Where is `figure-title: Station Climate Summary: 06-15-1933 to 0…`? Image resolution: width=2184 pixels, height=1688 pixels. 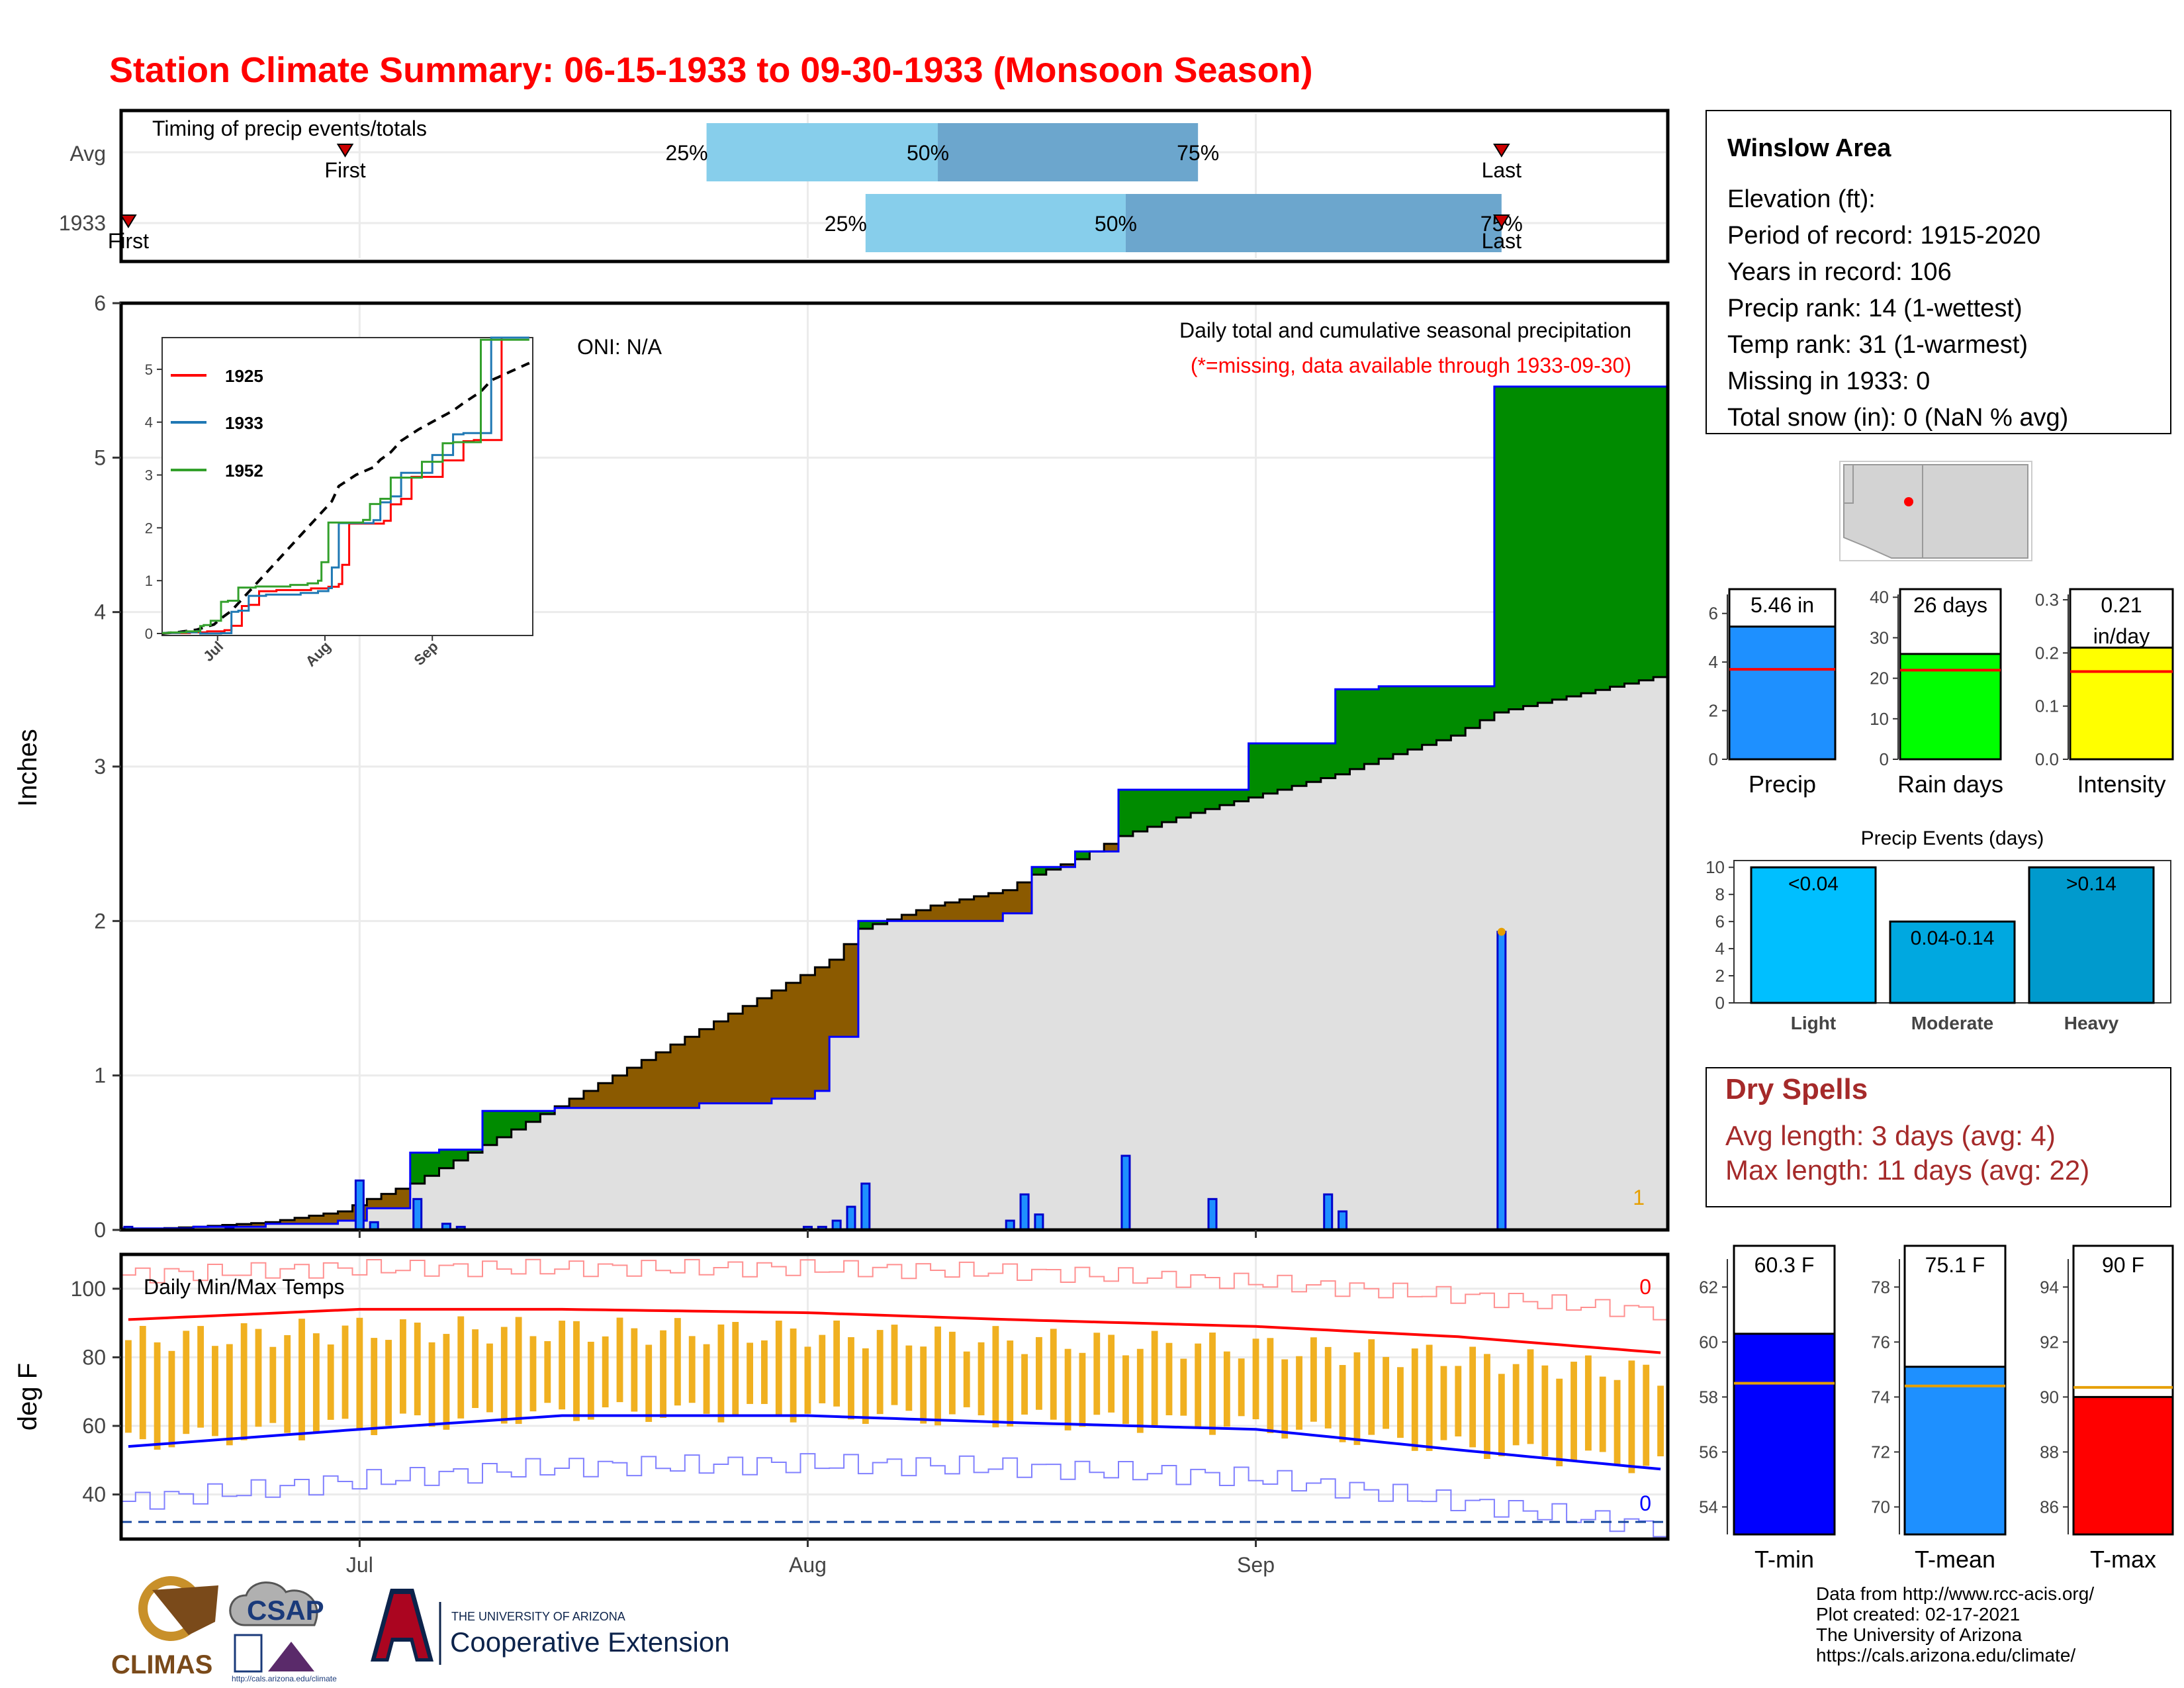 figure-title: Station Climate Summary: 06-15-1933 to 0… is located at coordinates (711, 70).